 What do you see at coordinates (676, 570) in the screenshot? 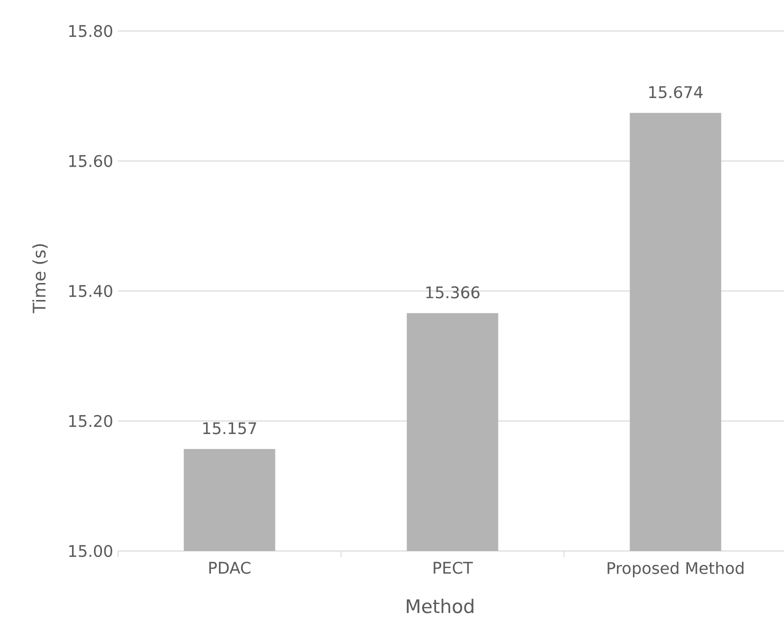
I see `x-tick-label: Proposed Method` at bounding box center [676, 570].